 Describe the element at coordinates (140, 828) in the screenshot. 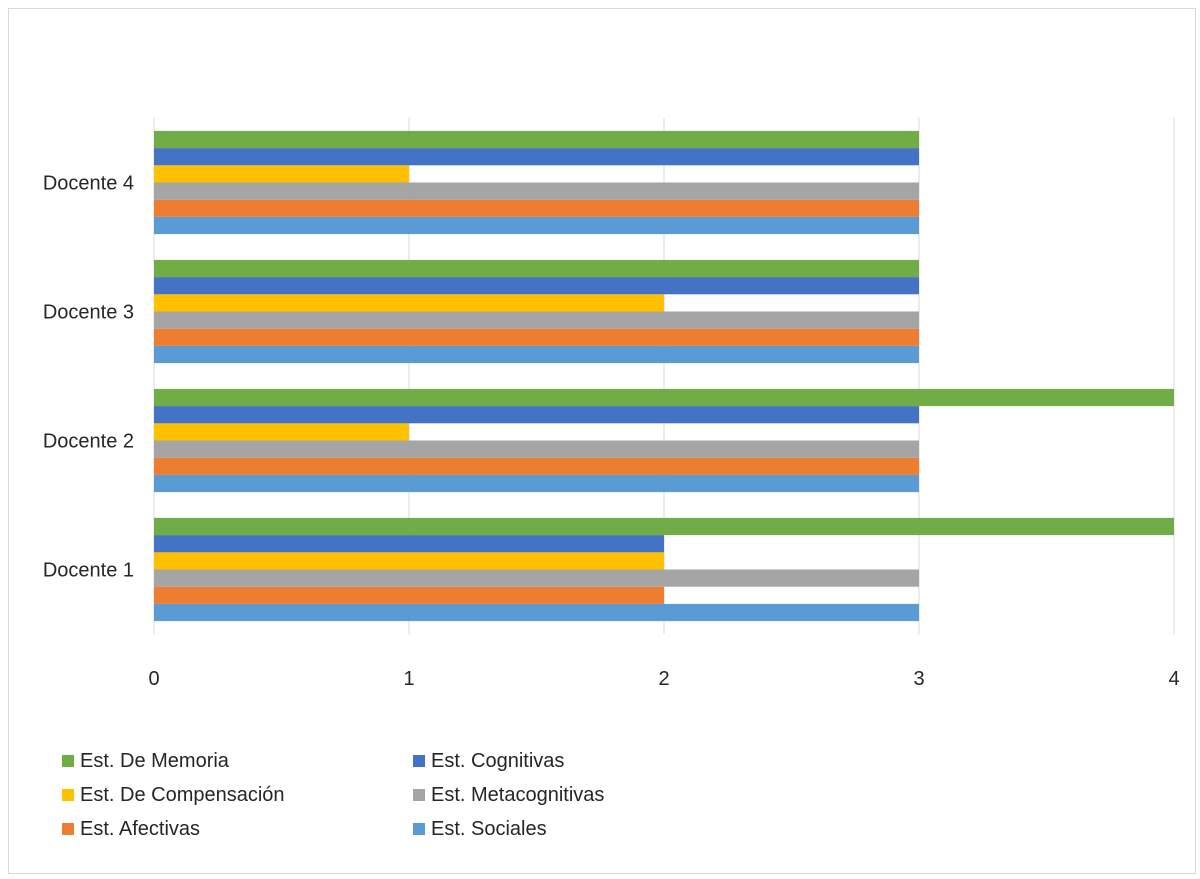

I see `legend-label: Est. Afectivas` at that location.